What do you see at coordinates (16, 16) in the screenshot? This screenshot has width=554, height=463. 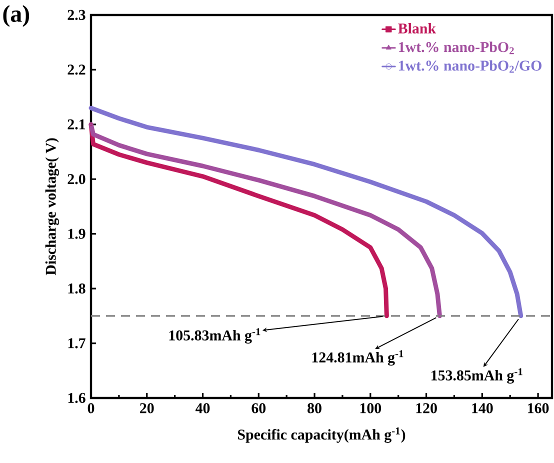 I see `chart-title: (a)` at bounding box center [16, 16].